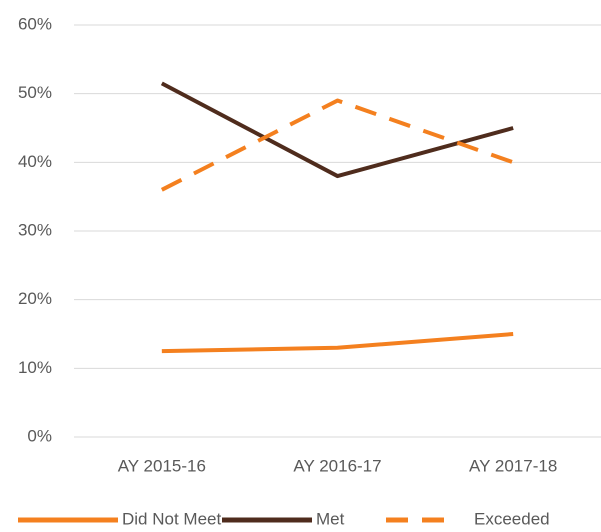 The width and height of the screenshot is (601, 532). Describe the element at coordinates (330, 518) in the screenshot. I see `legend-label: Met` at that location.